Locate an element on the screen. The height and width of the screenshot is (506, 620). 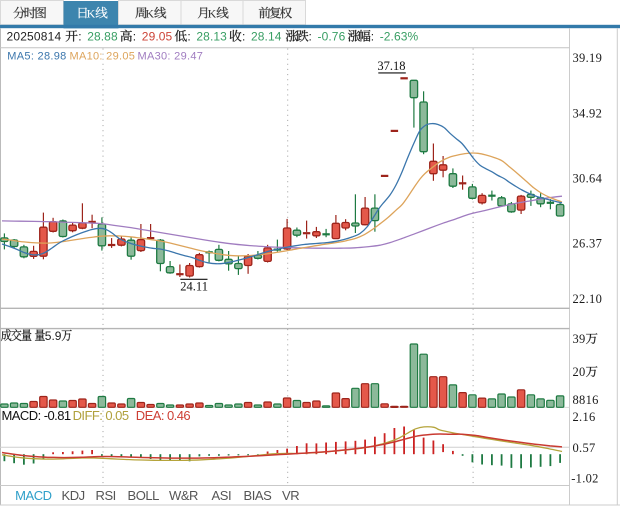
svg-text: 39 is located at coordinates (579, 339).